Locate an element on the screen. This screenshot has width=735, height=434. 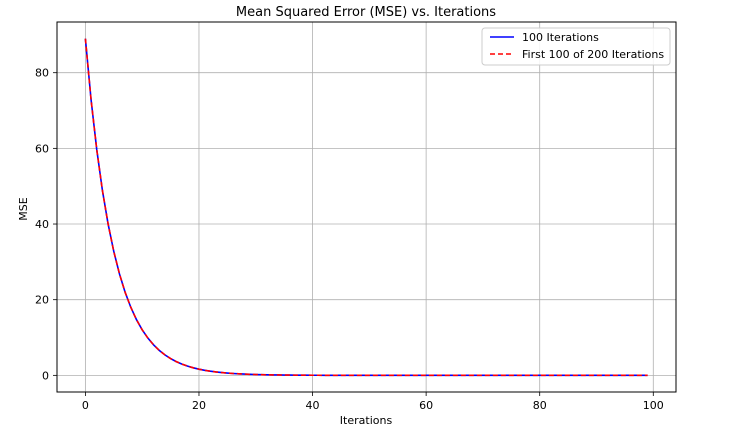
legend-box is located at coordinates (576, 46).